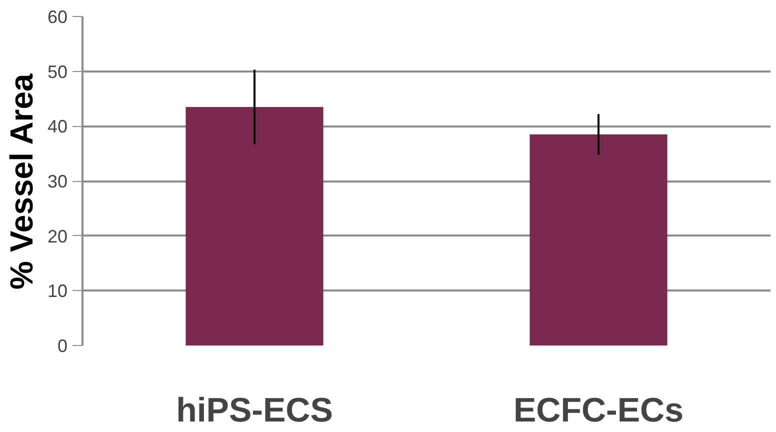 This screenshot has height=432, width=776. Describe the element at coordinates (57, 291) in the screenshot. I see `y-tick-label: 10` at that location.